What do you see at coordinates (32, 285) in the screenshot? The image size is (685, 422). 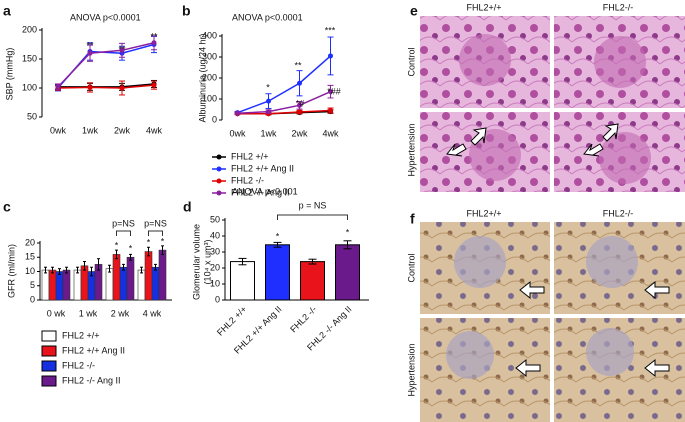 I see `y-tick-label: 5` at bounding box center [32, 285].